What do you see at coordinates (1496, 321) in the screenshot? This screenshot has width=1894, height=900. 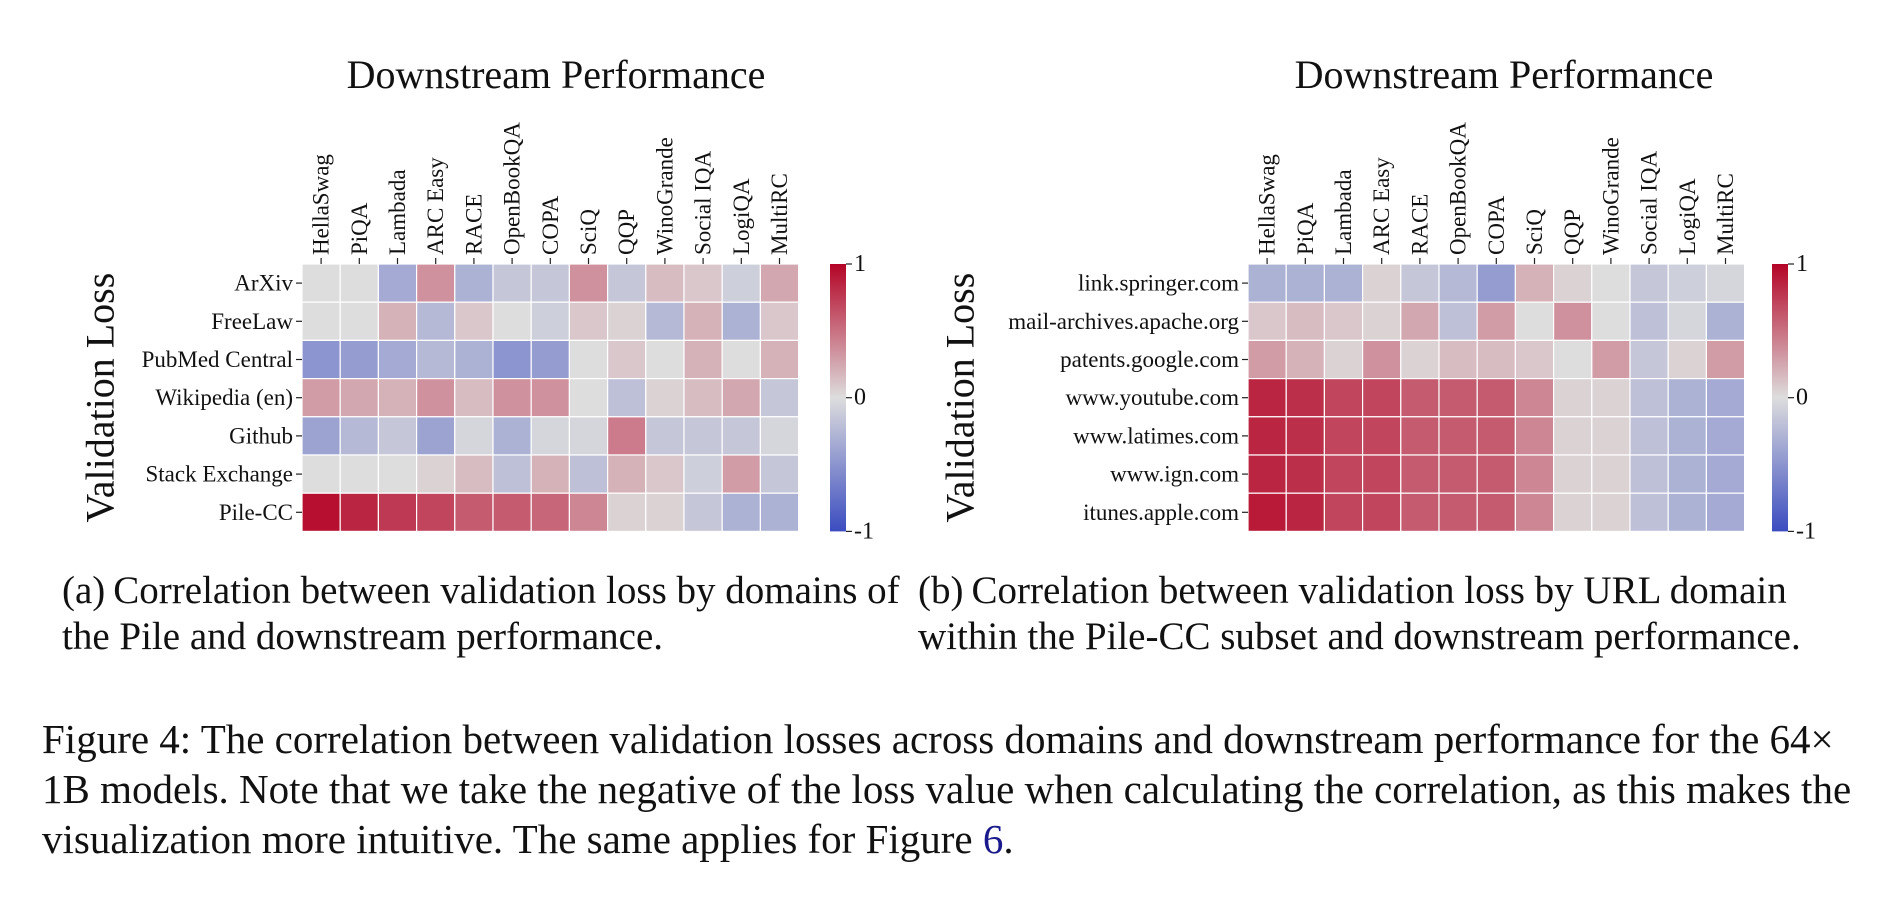 I see `heatmap-cell-mail-archives-apache-org-copa` at bounding box center [1496, 321].